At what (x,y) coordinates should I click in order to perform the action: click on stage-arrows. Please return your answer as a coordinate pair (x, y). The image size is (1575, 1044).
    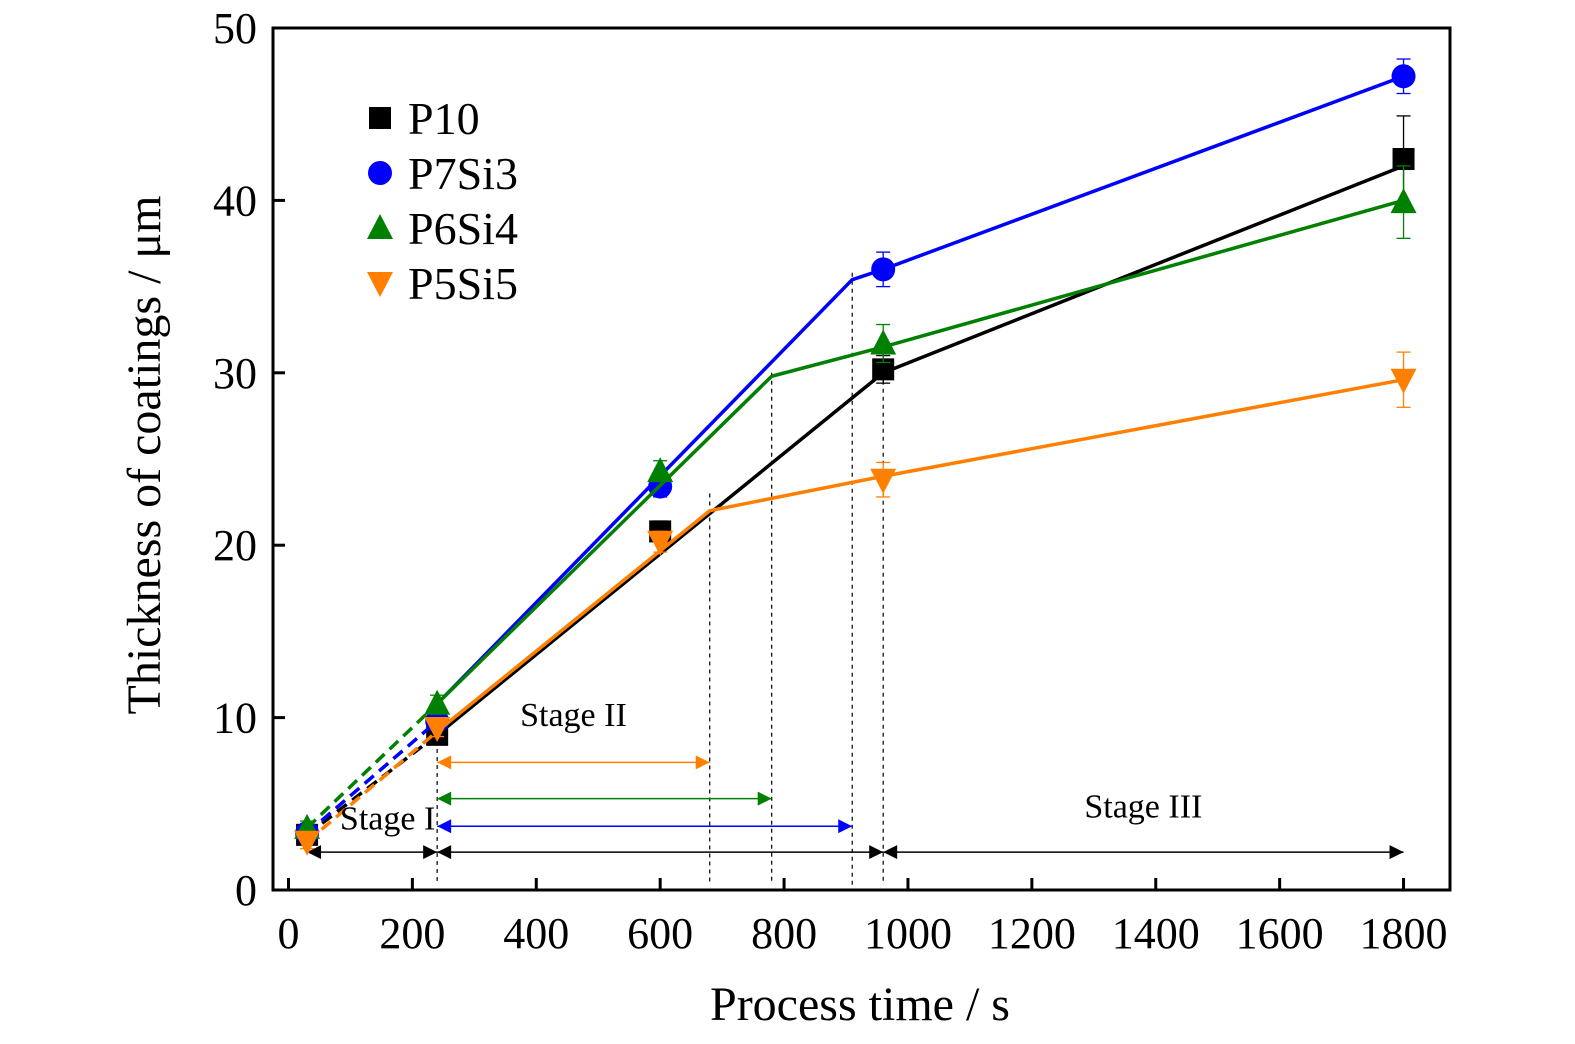
    Looking at the image, I should click on (855, 807).